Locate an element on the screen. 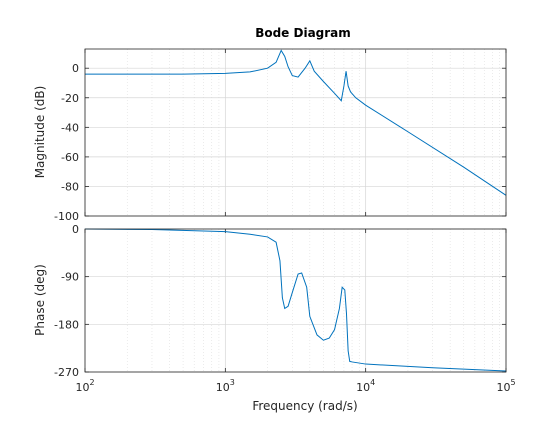  phase-y-tick-label: 0 is located at coordinates (75, 229).